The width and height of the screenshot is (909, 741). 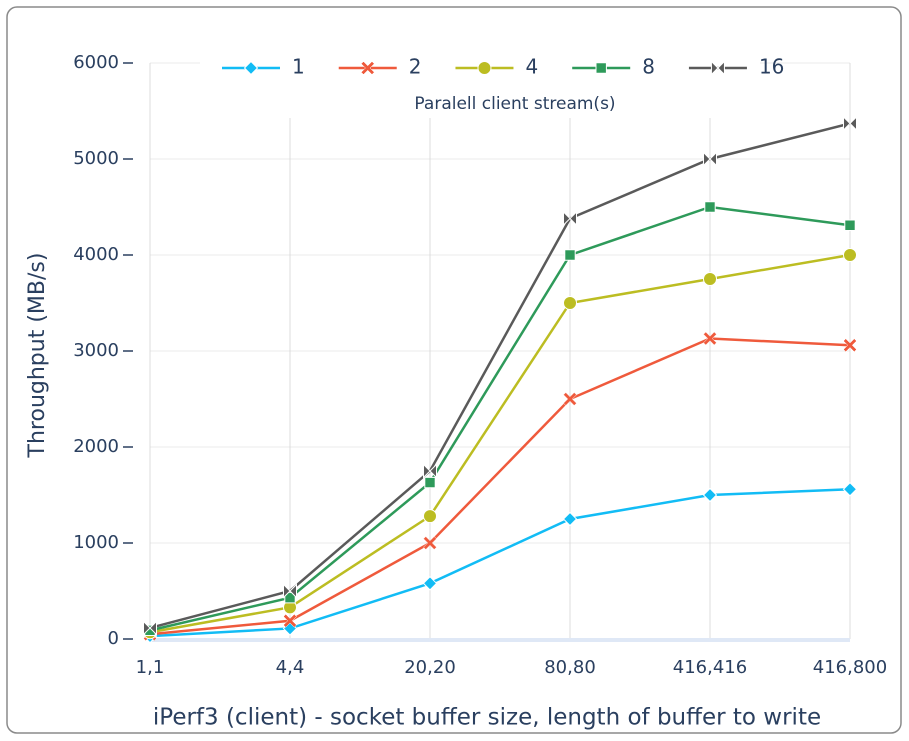 I want to click on x-tick-label: 4,4, so click(x=290, y=667).